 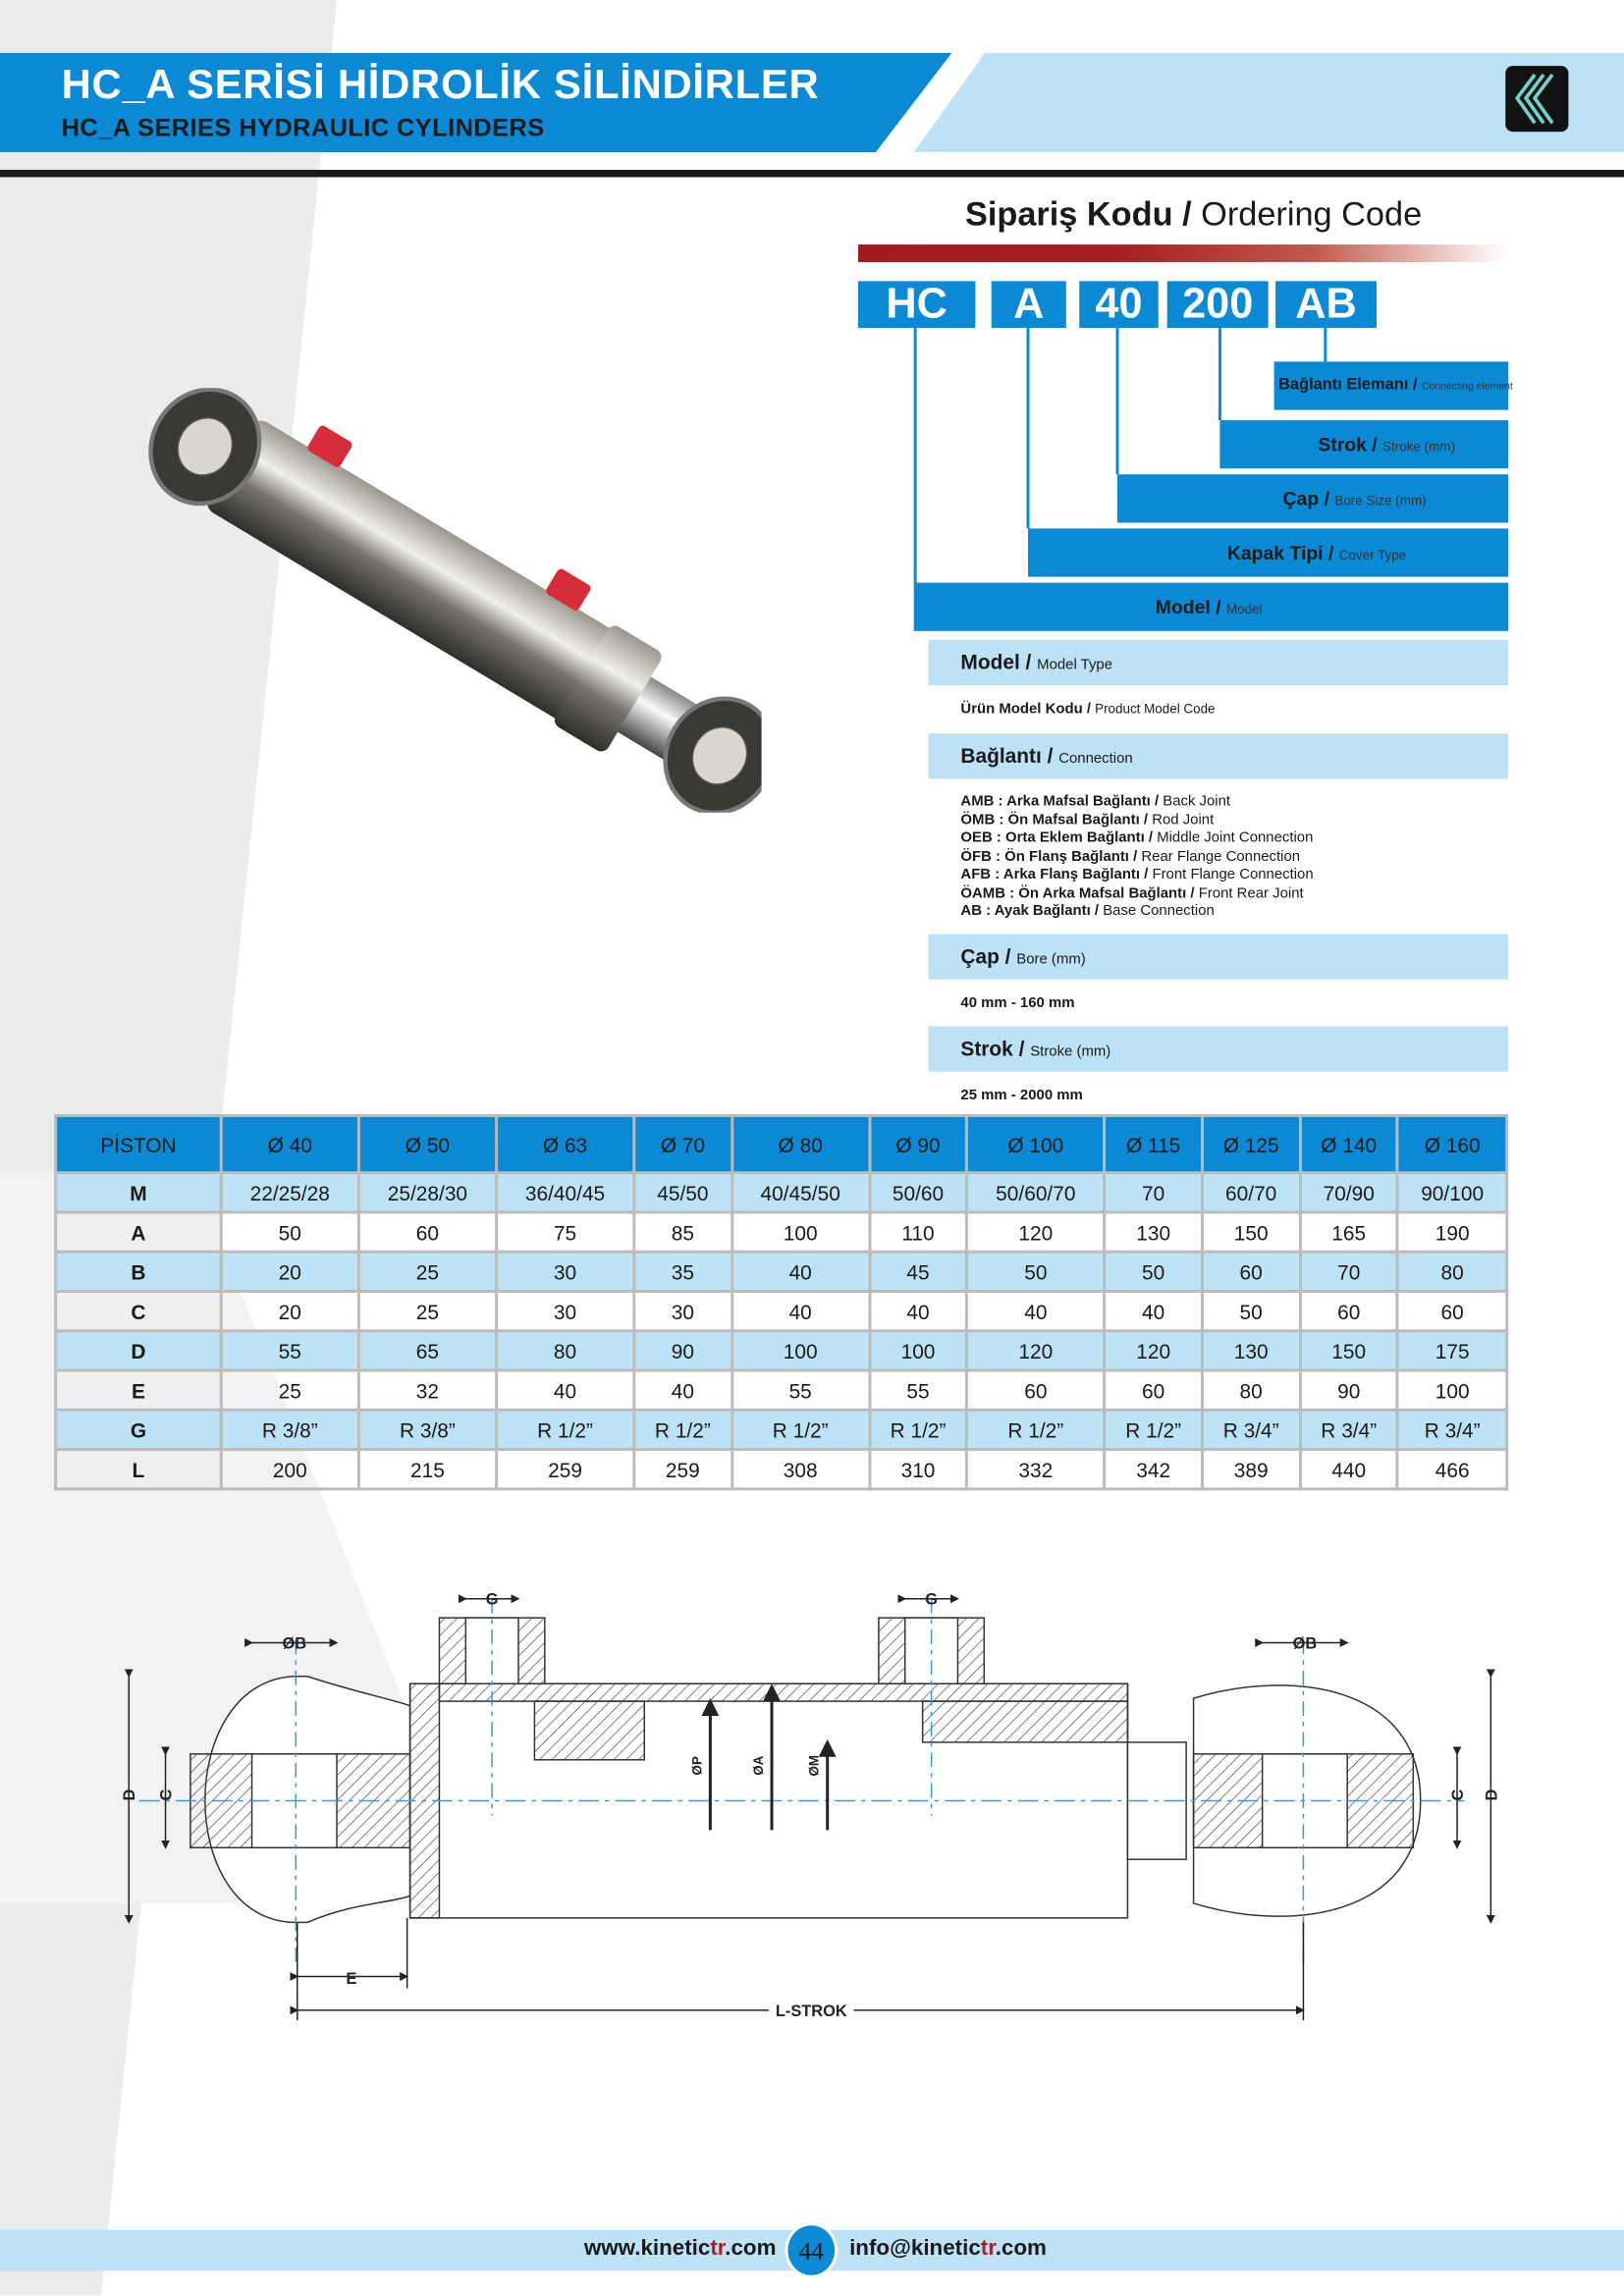 I want to click on table-cell: 70/90, so click(x=1349, y=1192).